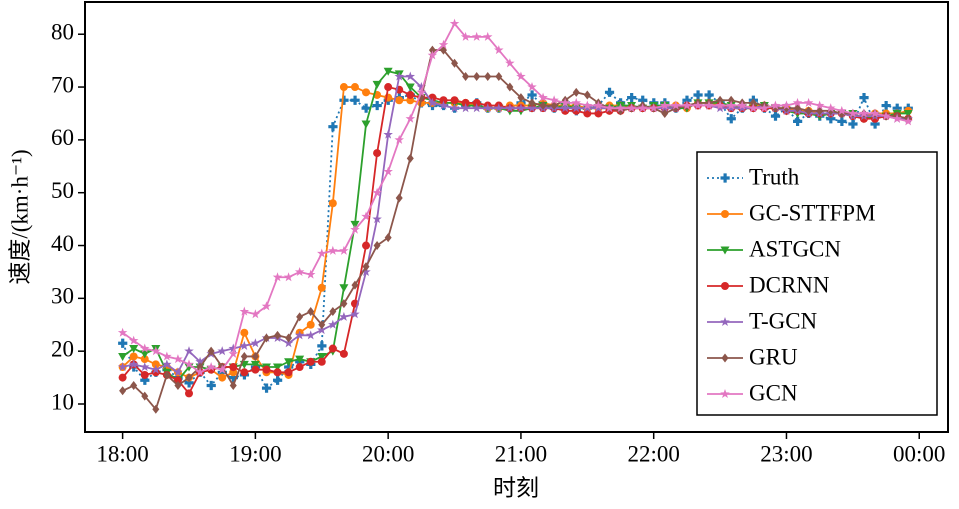 This screenshot has height=509, width=959. Describe the element at coordinates (19, 216) in the screenshot. I see `y-axis-label: 速度/(km·h⁻¹)` at that location.